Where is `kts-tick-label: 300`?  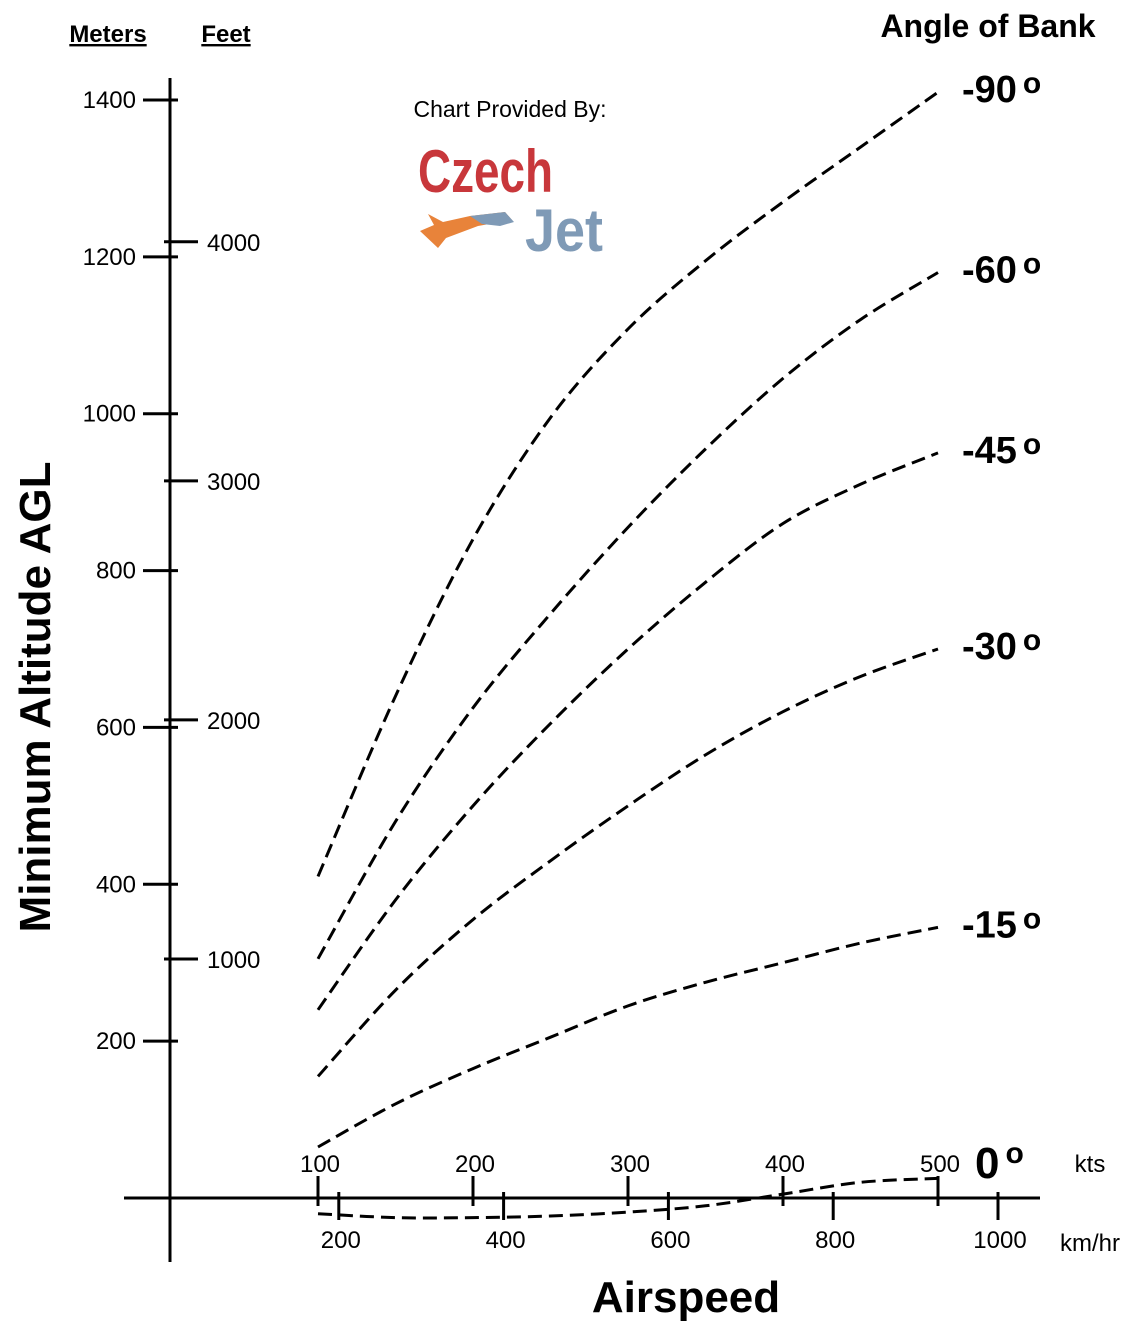
kts-tick-label: 300 is located at coordinates (630, 1164).